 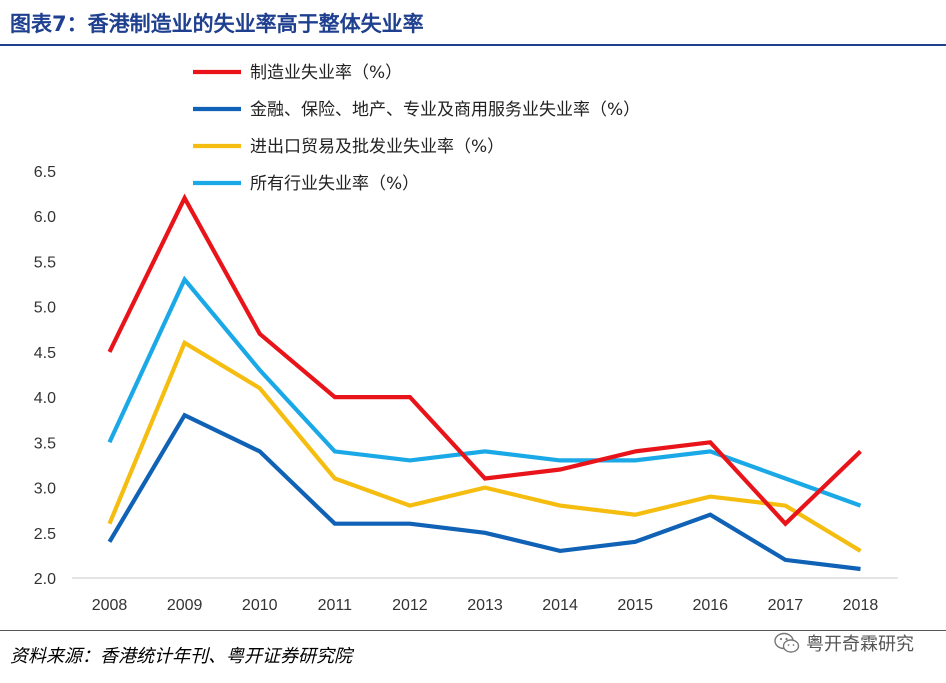 What do you see at coordinates (181, 656) in the screenshot?
I see `source-note: 资料来源：香港统计年刊、粤开证券研究院` at bounding box center [181, 656].